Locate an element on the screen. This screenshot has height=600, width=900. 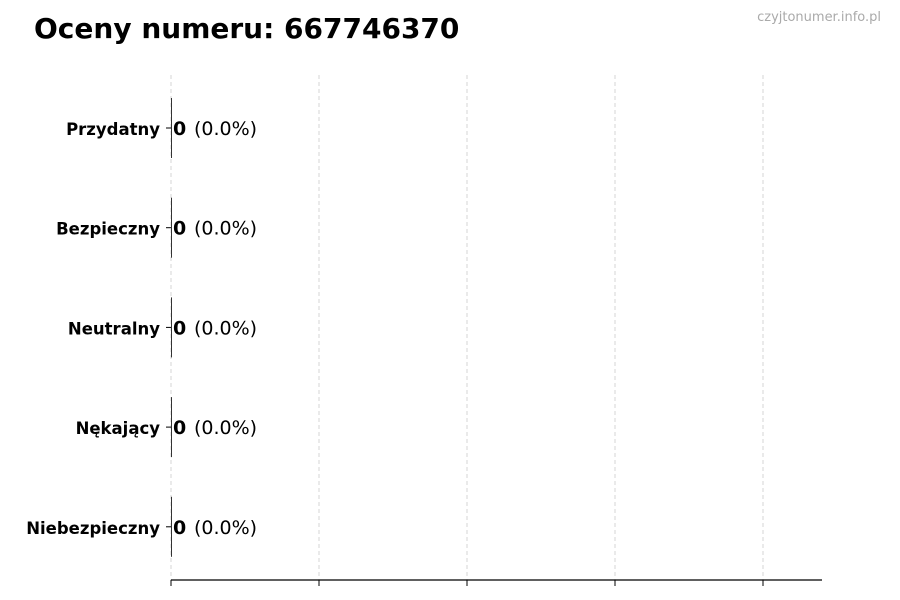
category-label: Bezpieczny is located at coordinates (108, 229).